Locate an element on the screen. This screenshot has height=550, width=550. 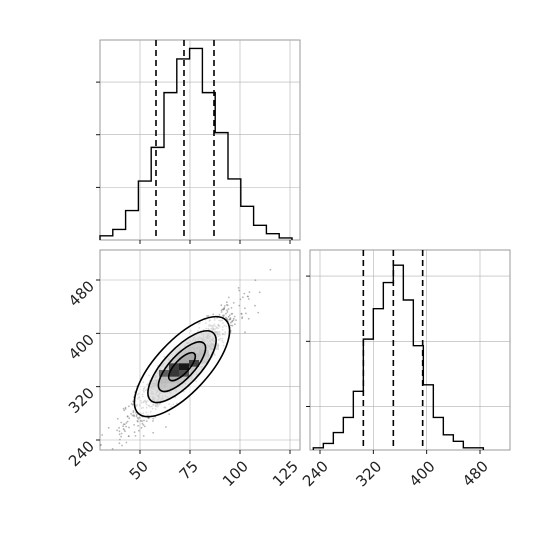
histogram-x-grid is located at coordinates (200, 140).